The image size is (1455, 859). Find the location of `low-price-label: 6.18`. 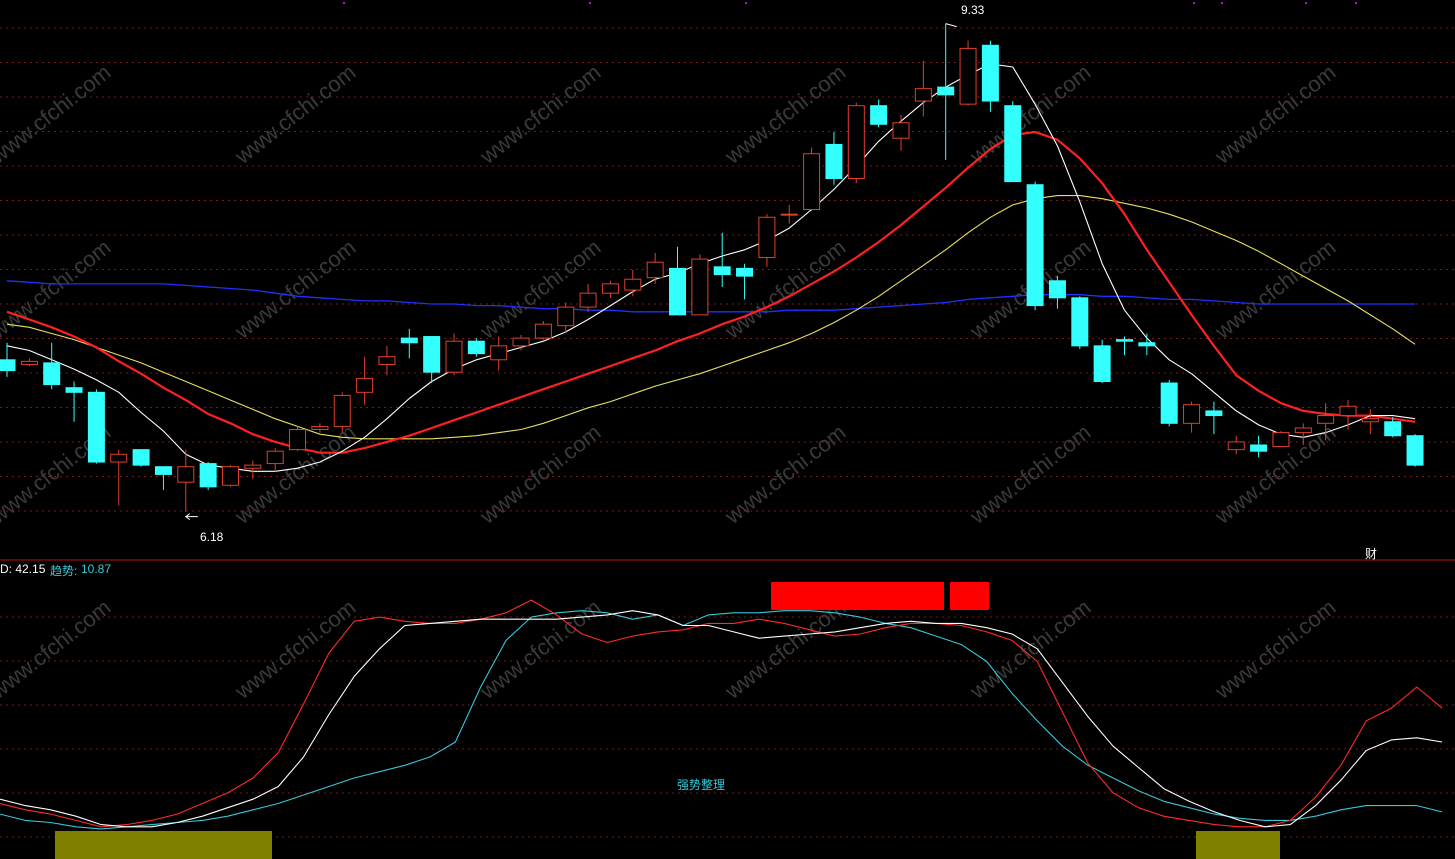

low-price-label: 6.18 is located at coordinates (212, 537).